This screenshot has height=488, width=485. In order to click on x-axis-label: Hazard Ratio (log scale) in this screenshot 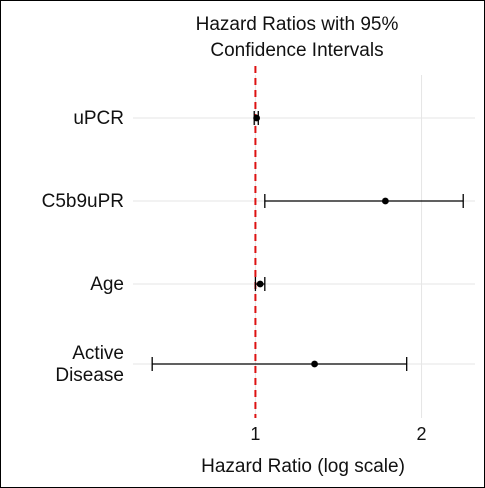, I will do `click(303, 466)`.